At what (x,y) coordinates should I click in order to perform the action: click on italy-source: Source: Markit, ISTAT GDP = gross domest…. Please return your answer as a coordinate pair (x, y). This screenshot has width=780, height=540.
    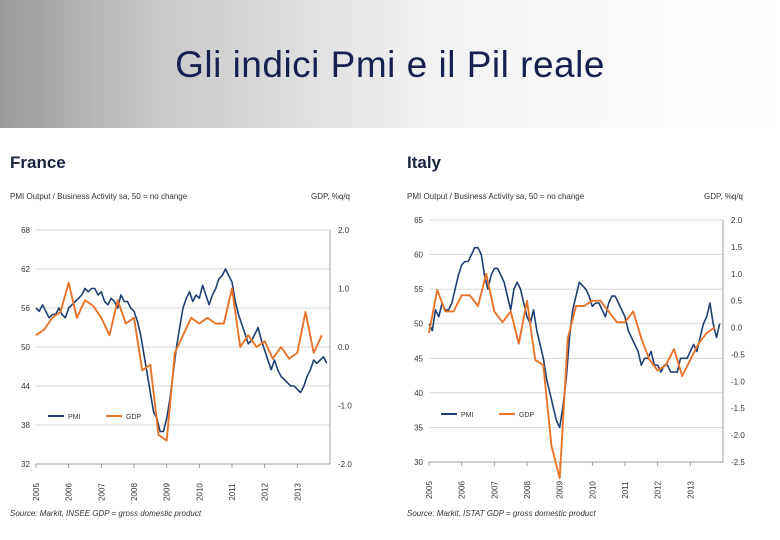
    Looking at the image, I should click on (501, 513).